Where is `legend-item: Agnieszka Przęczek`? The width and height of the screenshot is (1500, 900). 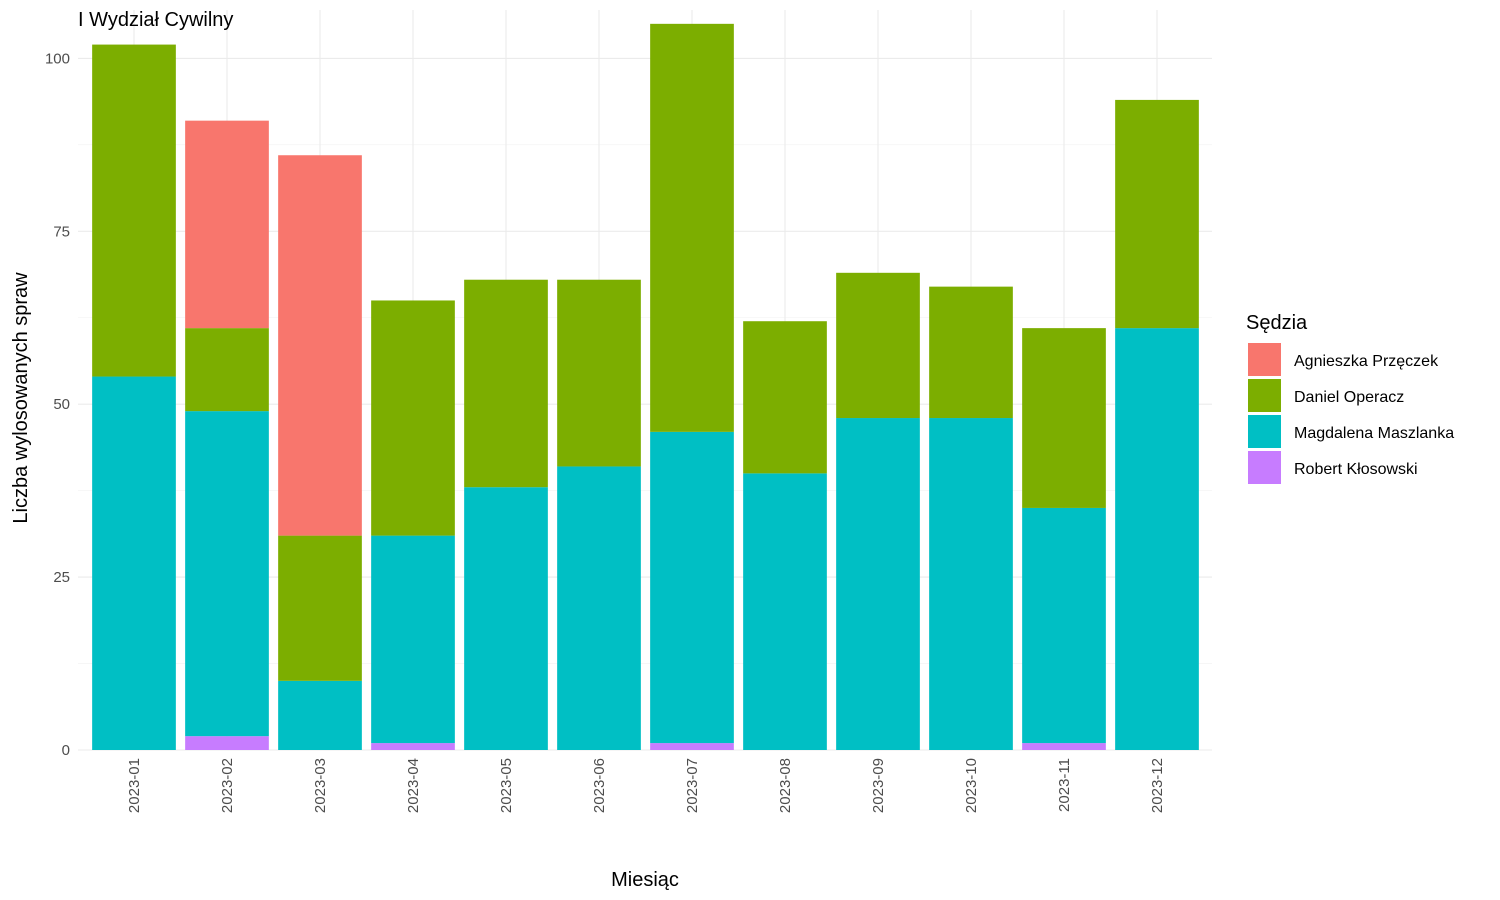
legend-item: Agnieszka Przęczek is located at coordinates (1343, 359).